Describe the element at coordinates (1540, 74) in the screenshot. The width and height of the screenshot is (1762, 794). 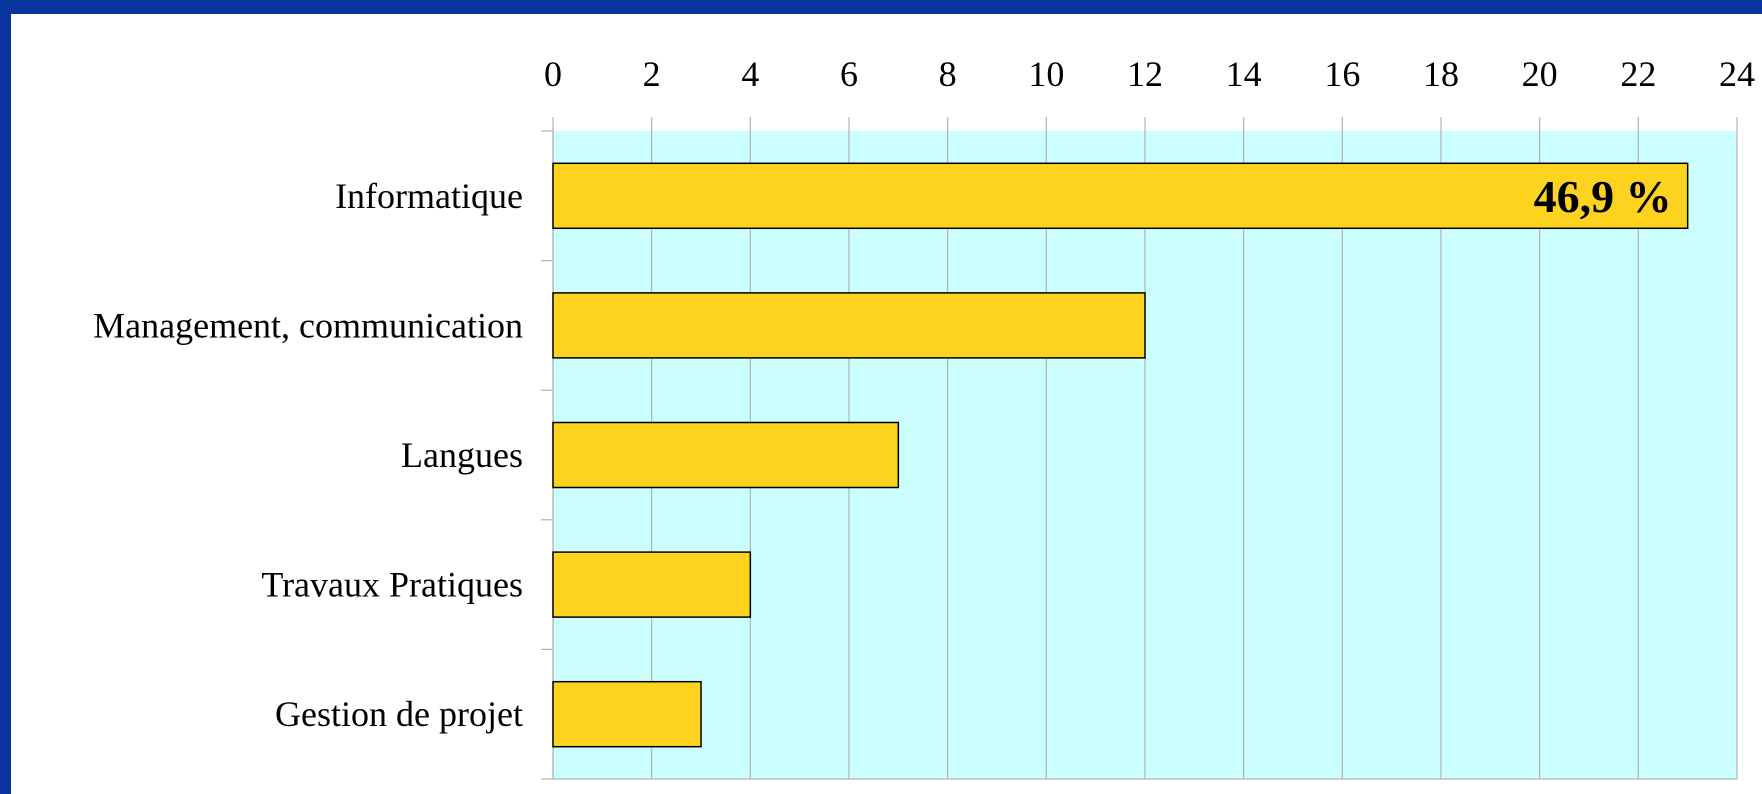
I see `x-tick-label: 20` at that location.